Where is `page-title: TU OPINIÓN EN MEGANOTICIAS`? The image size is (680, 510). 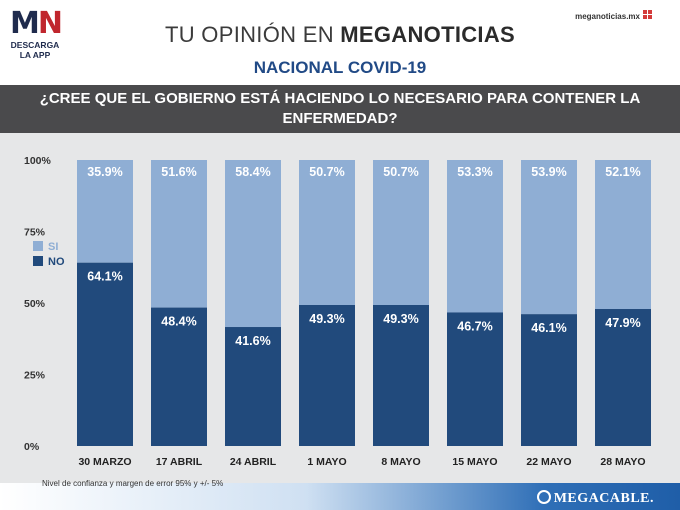 page-title: TU OPINIÓN EN MEGANOTICIAS is located at coordinates (340, 34).